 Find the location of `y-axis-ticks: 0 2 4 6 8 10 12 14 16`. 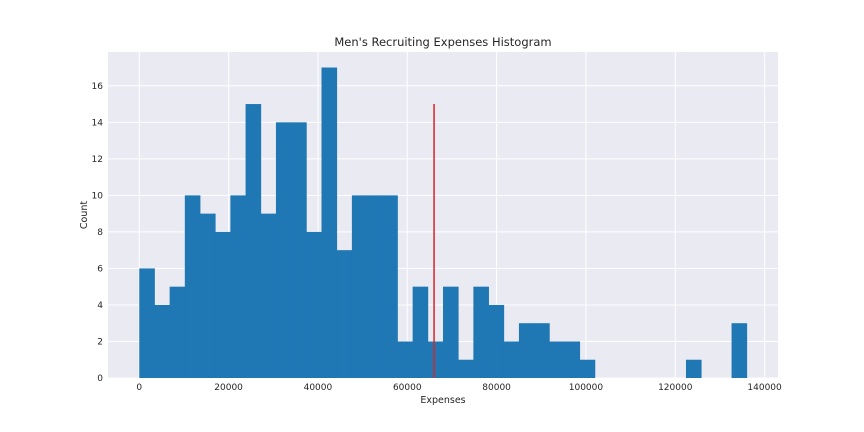

y-axis-ticks: 0 2 4 6 8 10 12 14 16 is located at coordinates (98, 233).